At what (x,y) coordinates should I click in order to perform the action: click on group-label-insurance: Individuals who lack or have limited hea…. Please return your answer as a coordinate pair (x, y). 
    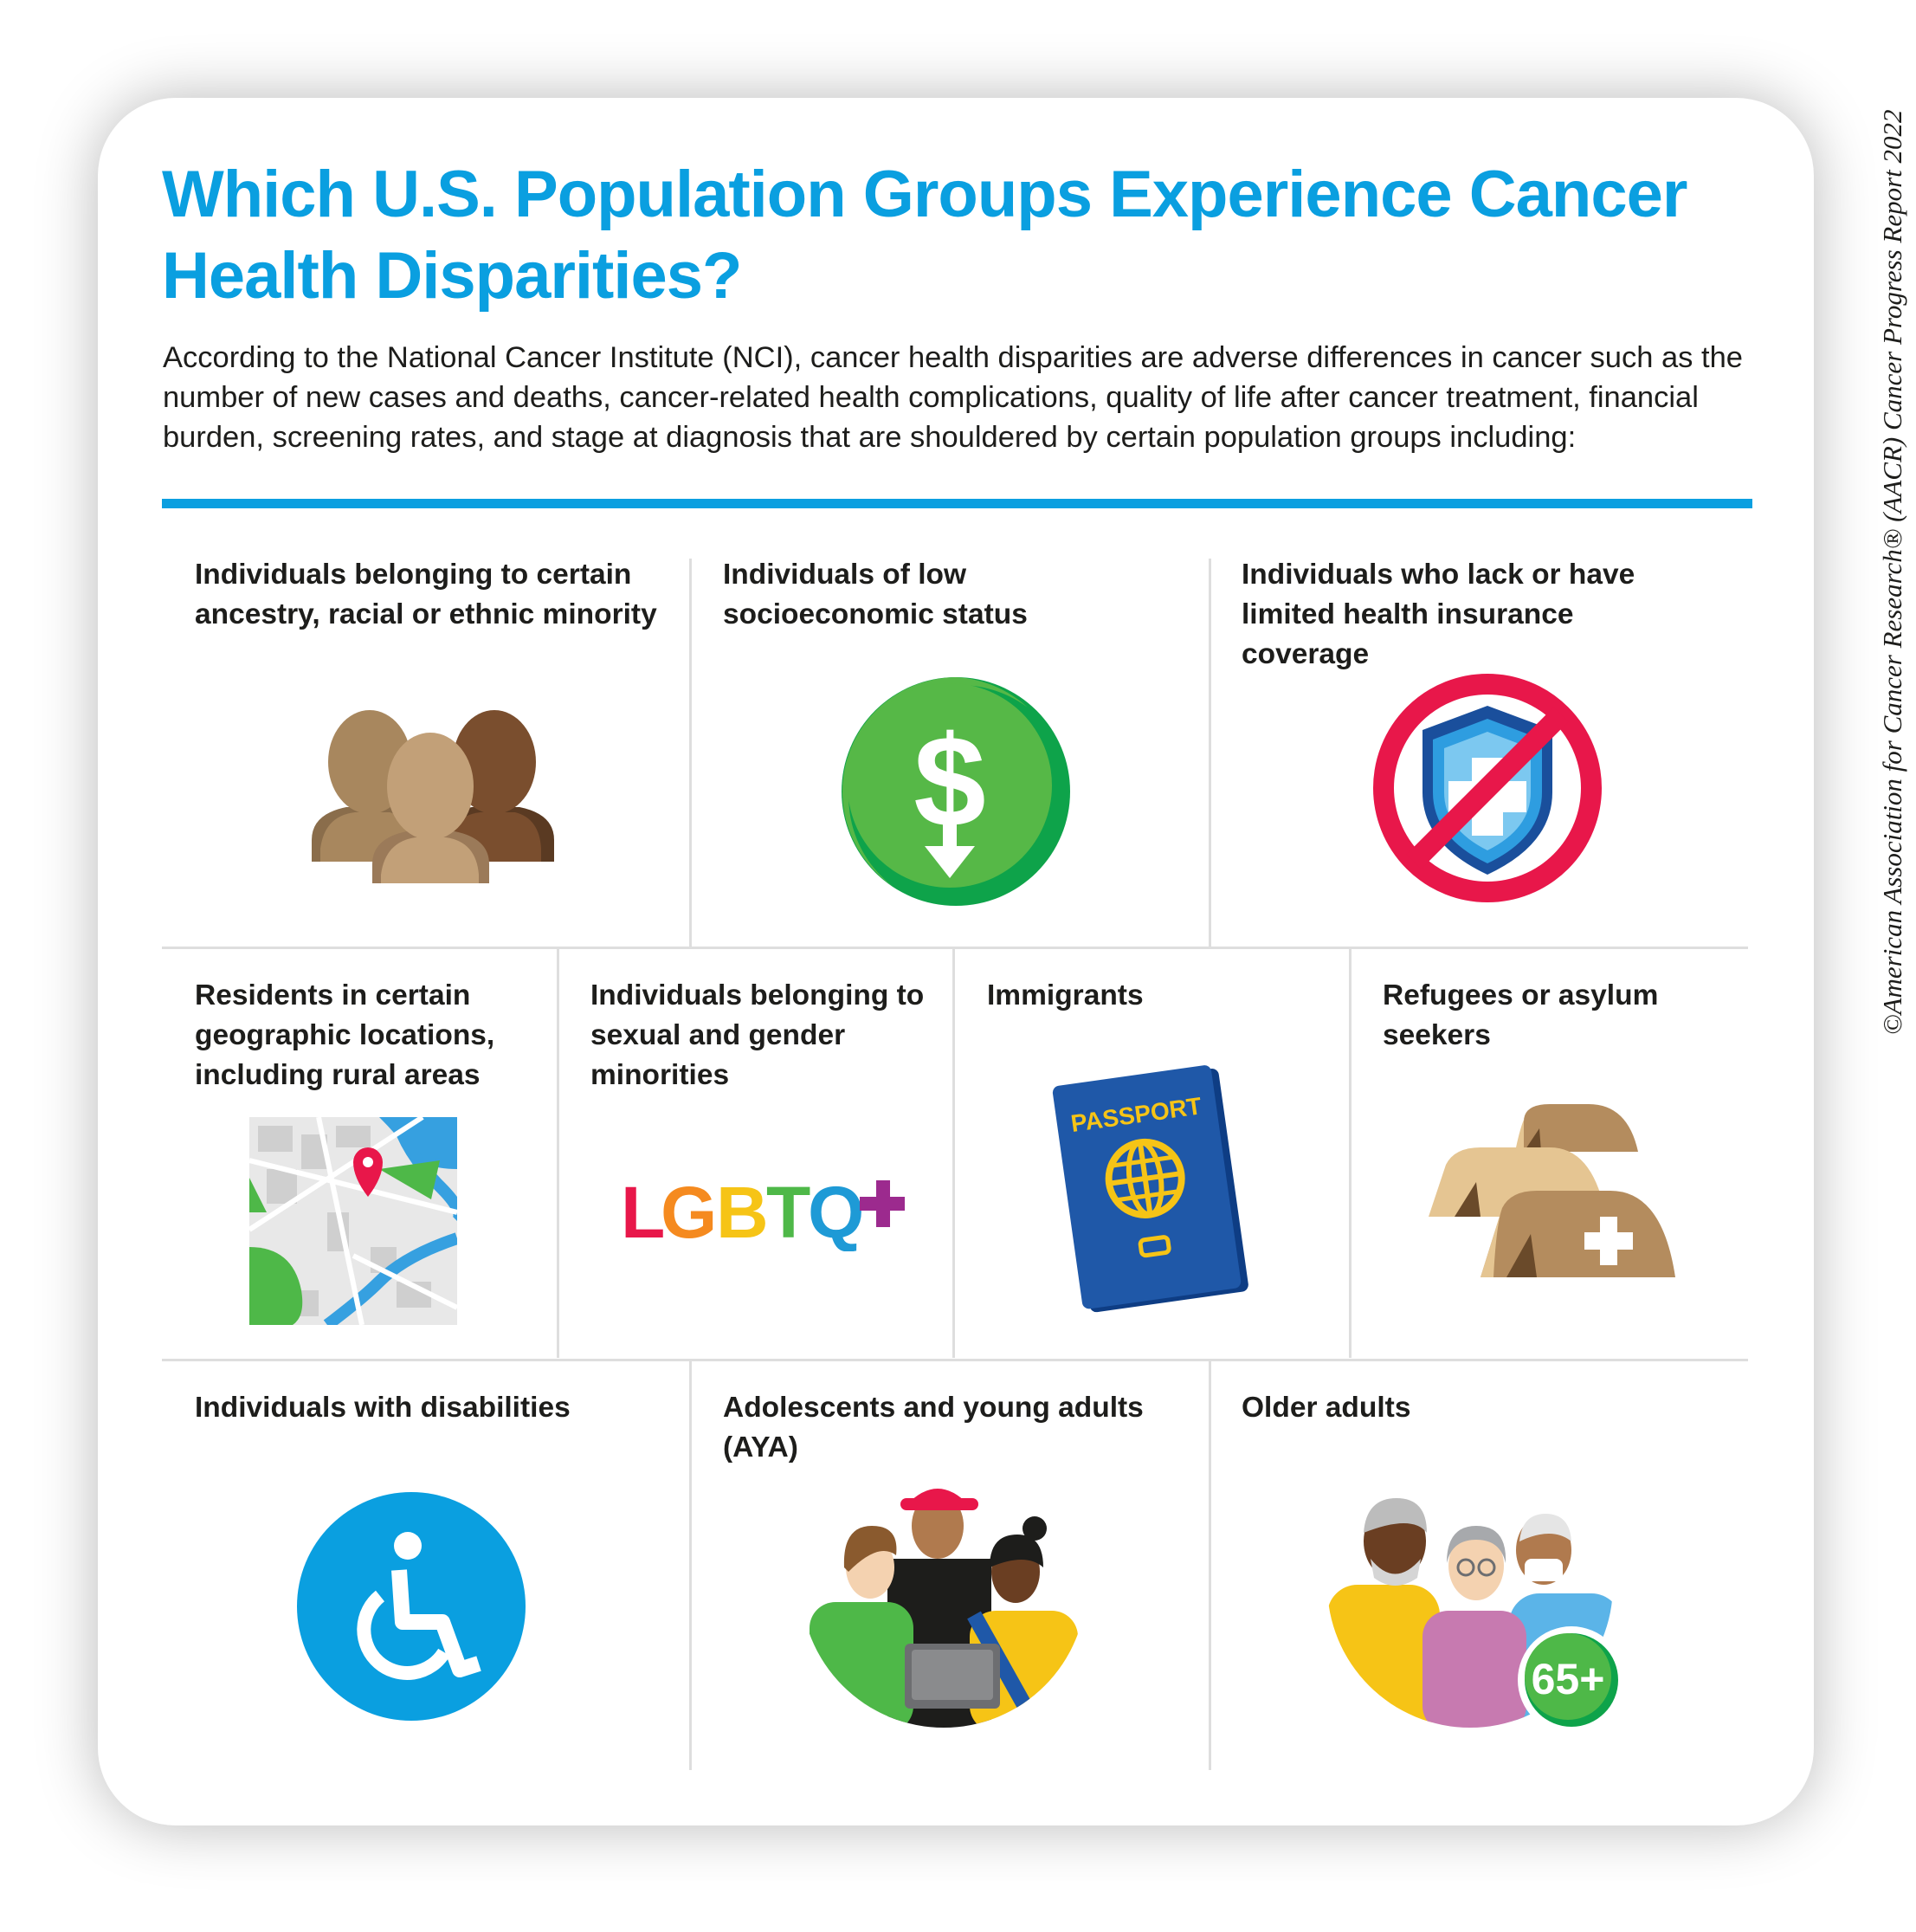
    Looking at the image, I should click on (1438, 614).